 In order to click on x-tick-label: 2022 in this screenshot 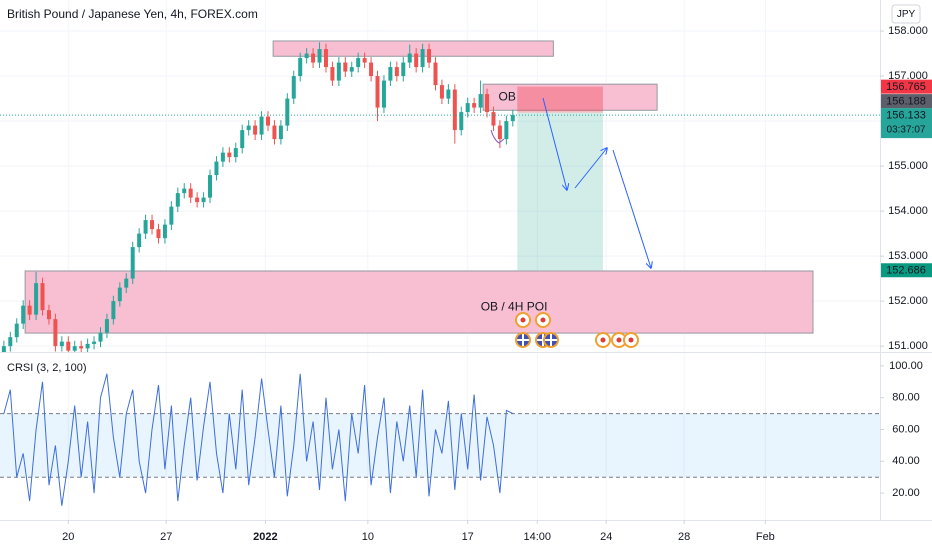, I will do `click(265, 537)`.